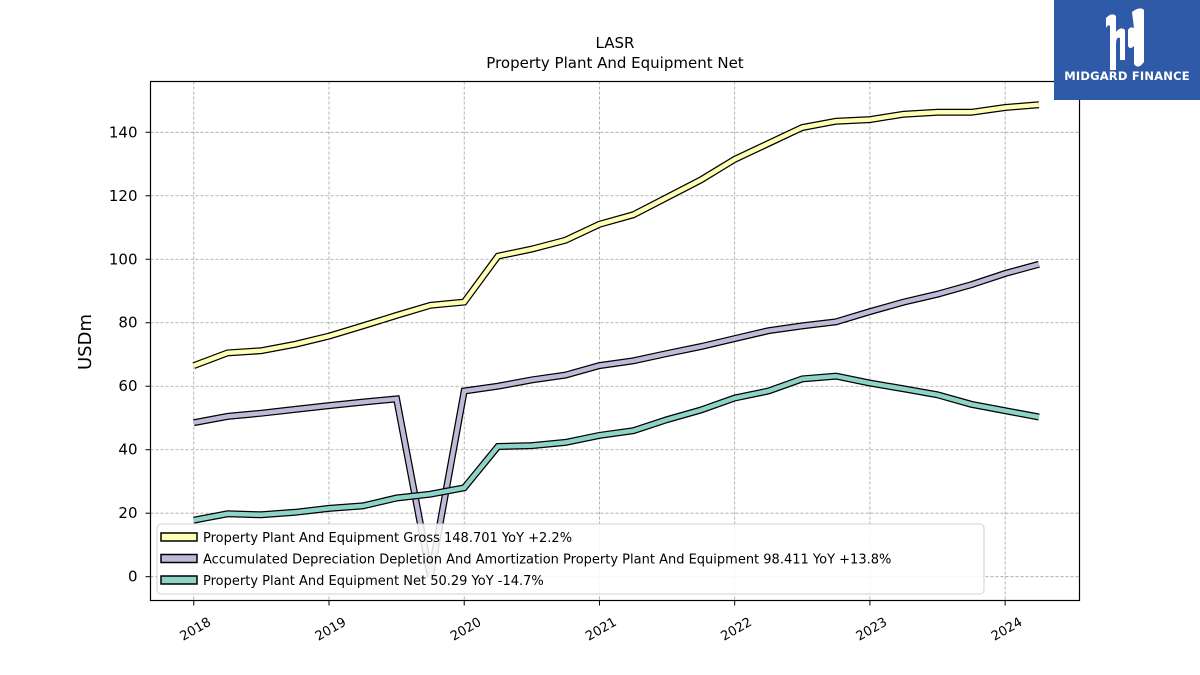  I want to click on logo-text: MIDGARD FINANCE, so click(1127, 76).